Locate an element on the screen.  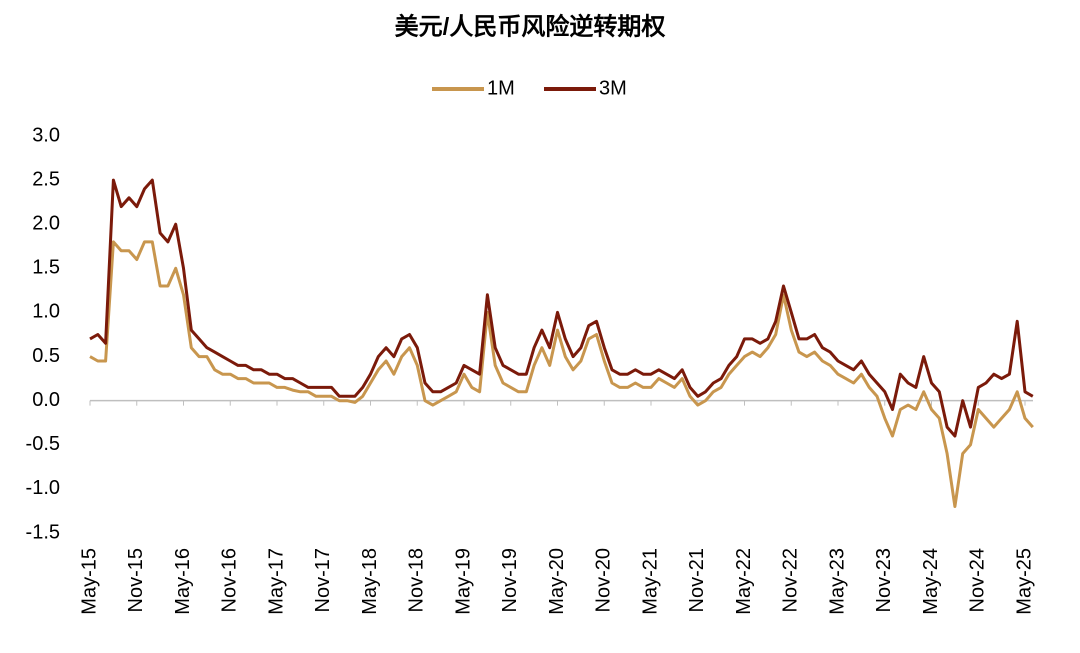
y-tick-label: 0.0 is located at coordinates (46, 400).